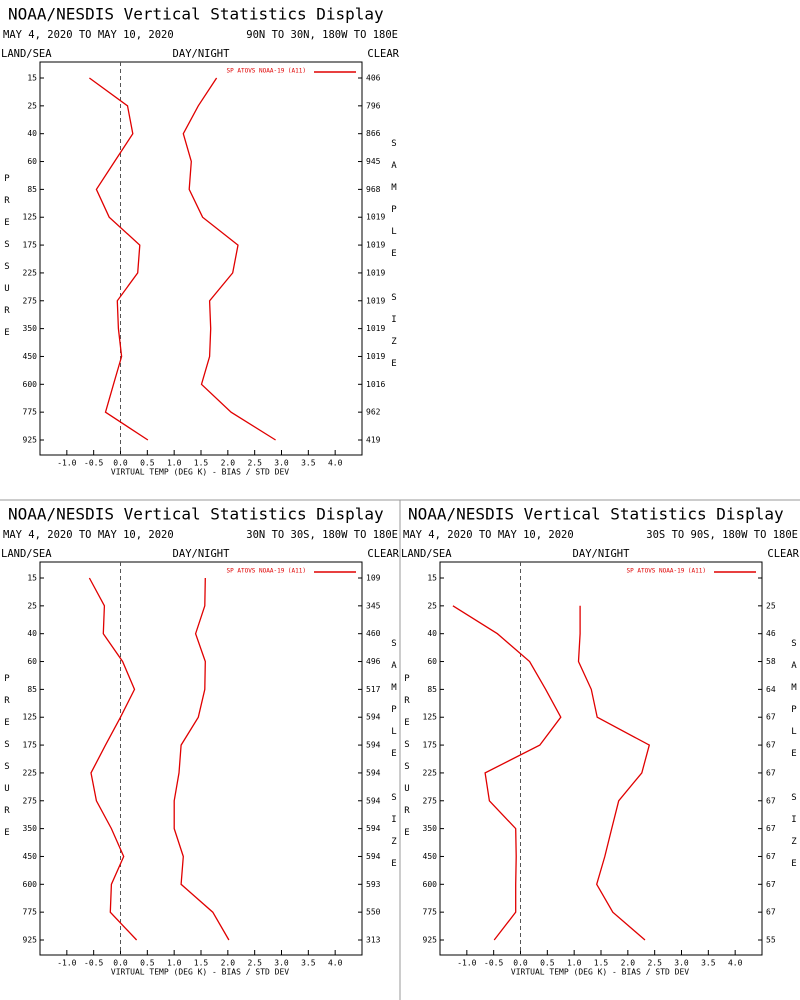 The image size is (800, 1000). What do you see at coordinates (771, 605) in the screenshot?
I see `sample-size-label: 25` at bounding box center [771, 605].